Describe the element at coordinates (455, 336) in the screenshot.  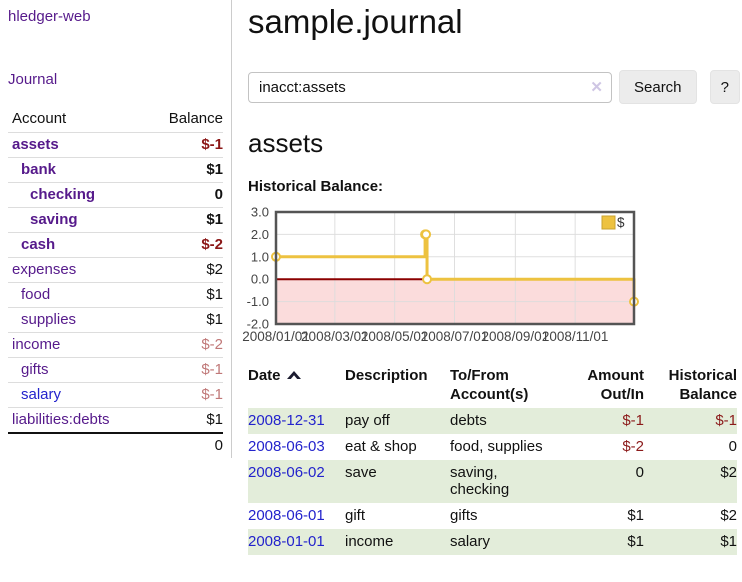
I see `x-axis-tick-label: 2008/07/01` at that location.